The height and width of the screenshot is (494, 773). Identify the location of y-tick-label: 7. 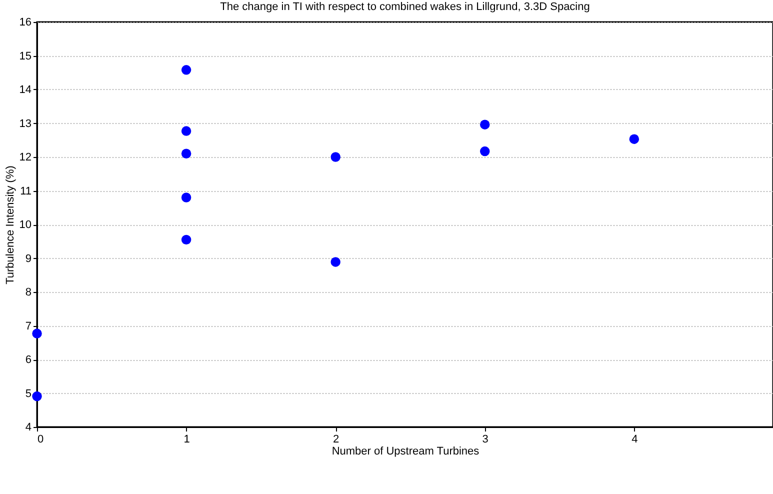
(28, 326).